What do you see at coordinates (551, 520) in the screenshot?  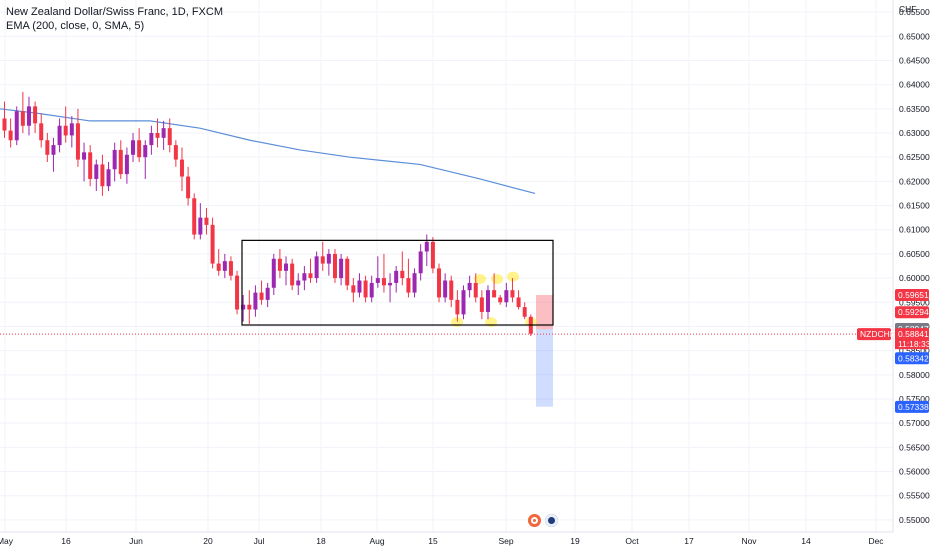 I see `flag-badge-icon` at bounding box center [551, 520].